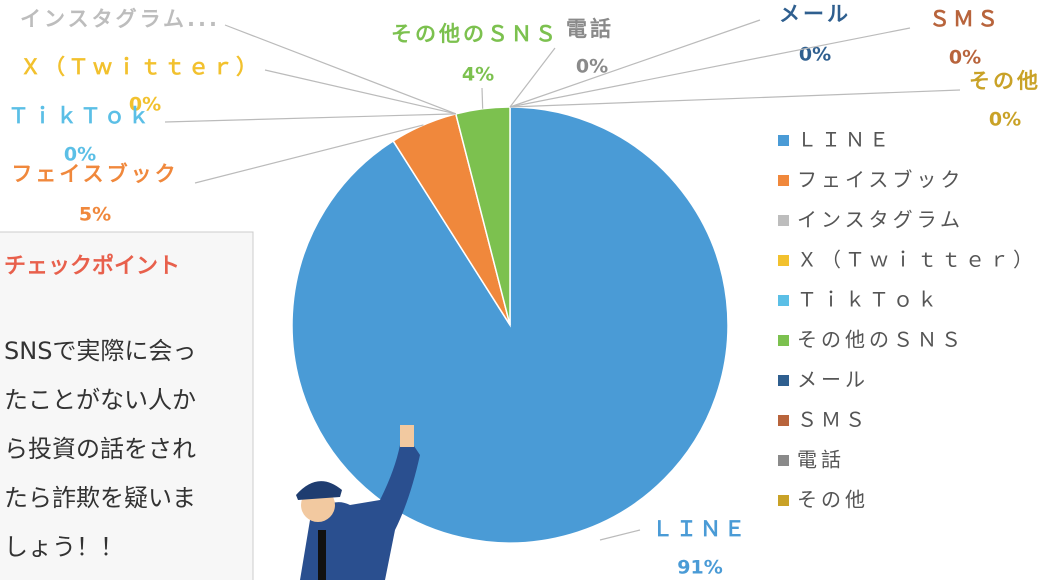 This screenshot has height=580, width=1047. Describe the element at coordinates (95, 215) in the screenshot. I see `data-label-value: 5%` at that location.